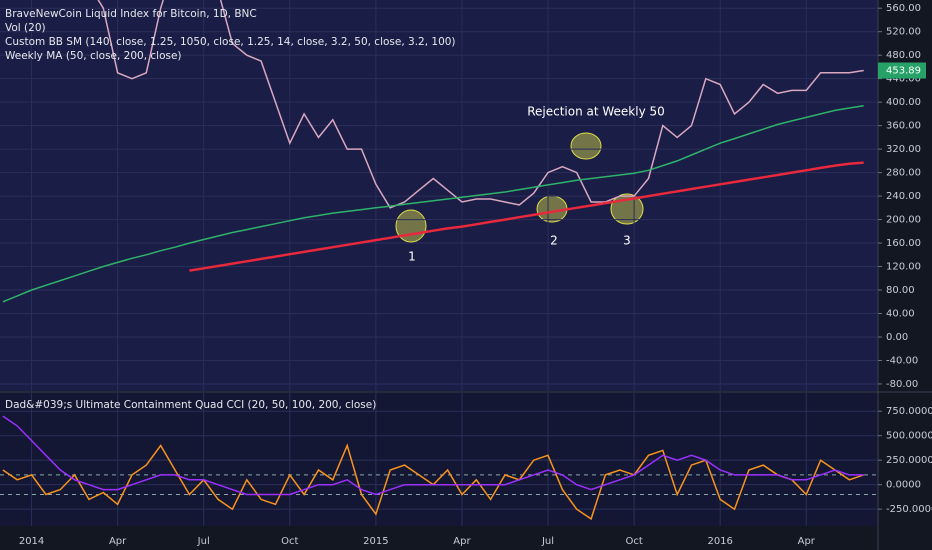 The height and width of the screenshot is (550, 932). What do you see at coordinates (412, 257) in the screenshot?
I see `annotation: 1` at bounding box center [412, 257].